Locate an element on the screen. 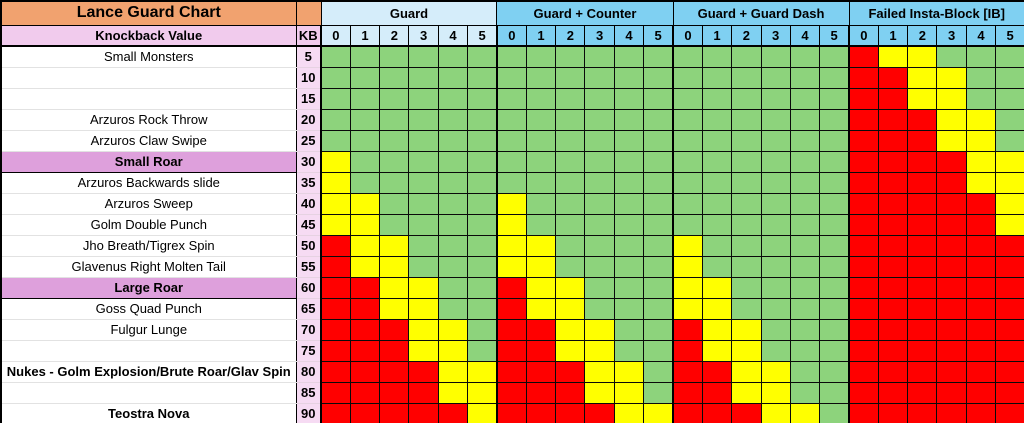 The image size is (1024, 423). table-row-kb-45: Golm Double Punch 45 is located at coordinates (512, 224).